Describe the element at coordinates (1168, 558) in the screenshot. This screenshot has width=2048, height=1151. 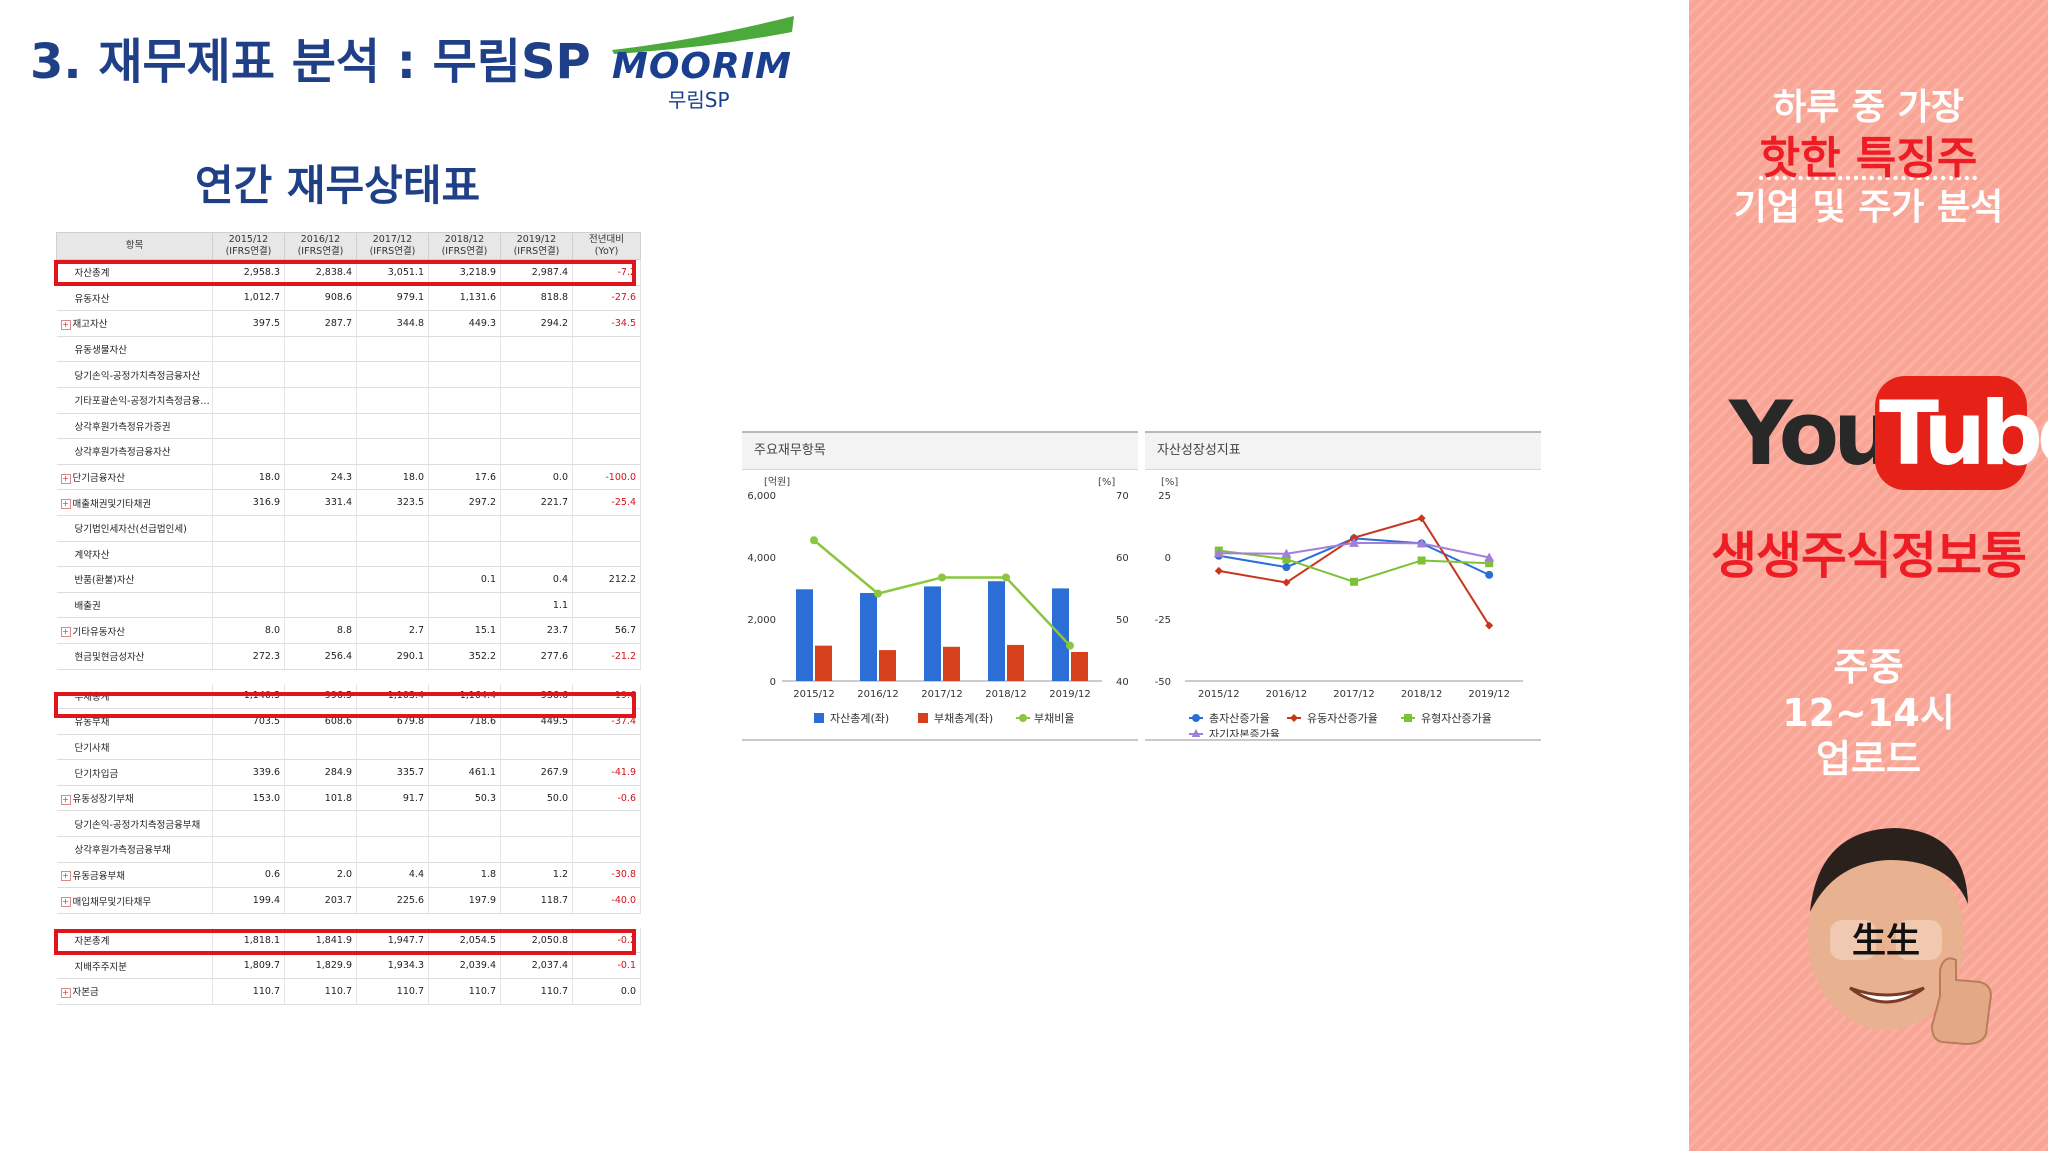
I see `y-tick-label: 0` at that location.